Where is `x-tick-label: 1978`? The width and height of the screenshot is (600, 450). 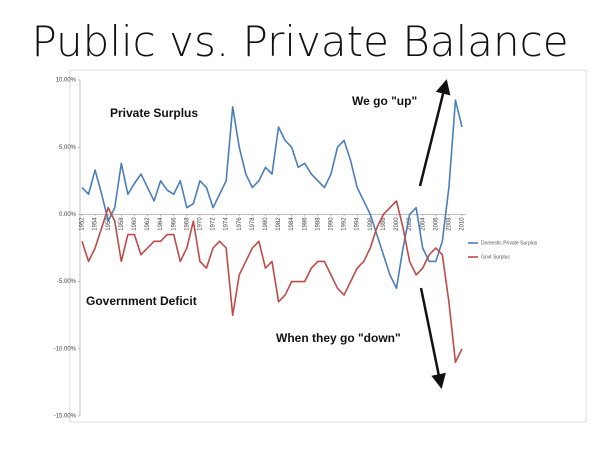 x-tick-label: 1978 is located at coordinates (253, 224).